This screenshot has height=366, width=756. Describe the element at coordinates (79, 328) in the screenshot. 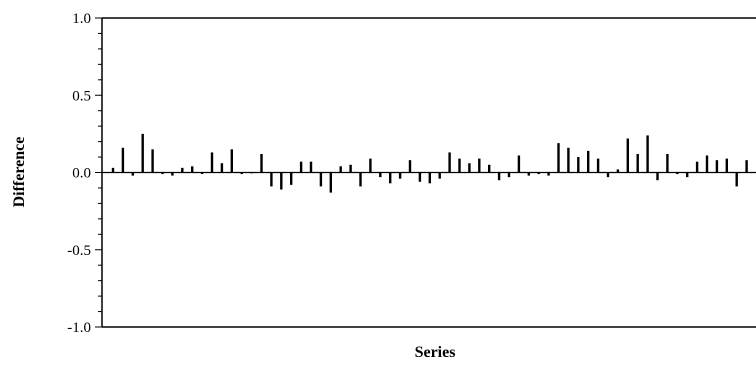

I see `y-tick-label: -1.0` at that location.